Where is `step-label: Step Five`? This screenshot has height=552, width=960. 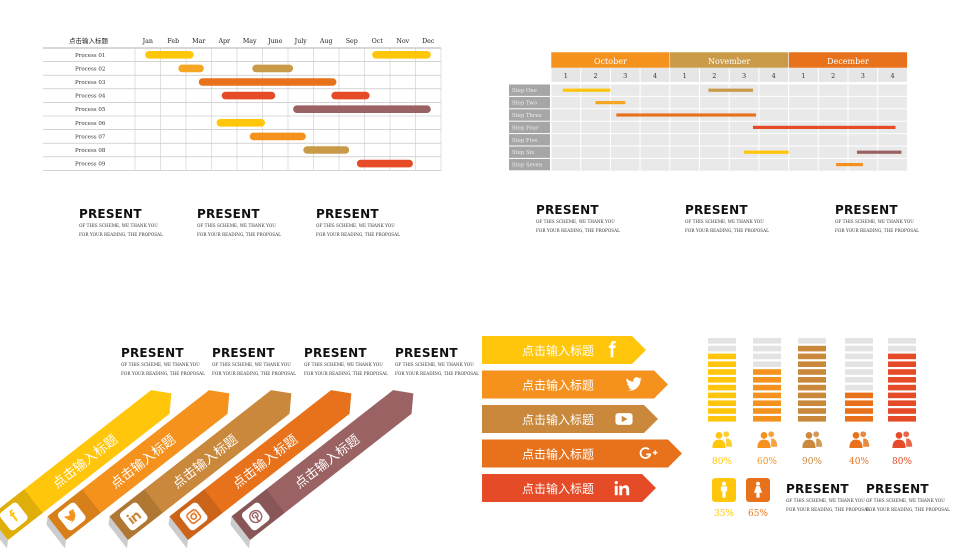 step-label: Step Five is located at coordinates (524, 141).